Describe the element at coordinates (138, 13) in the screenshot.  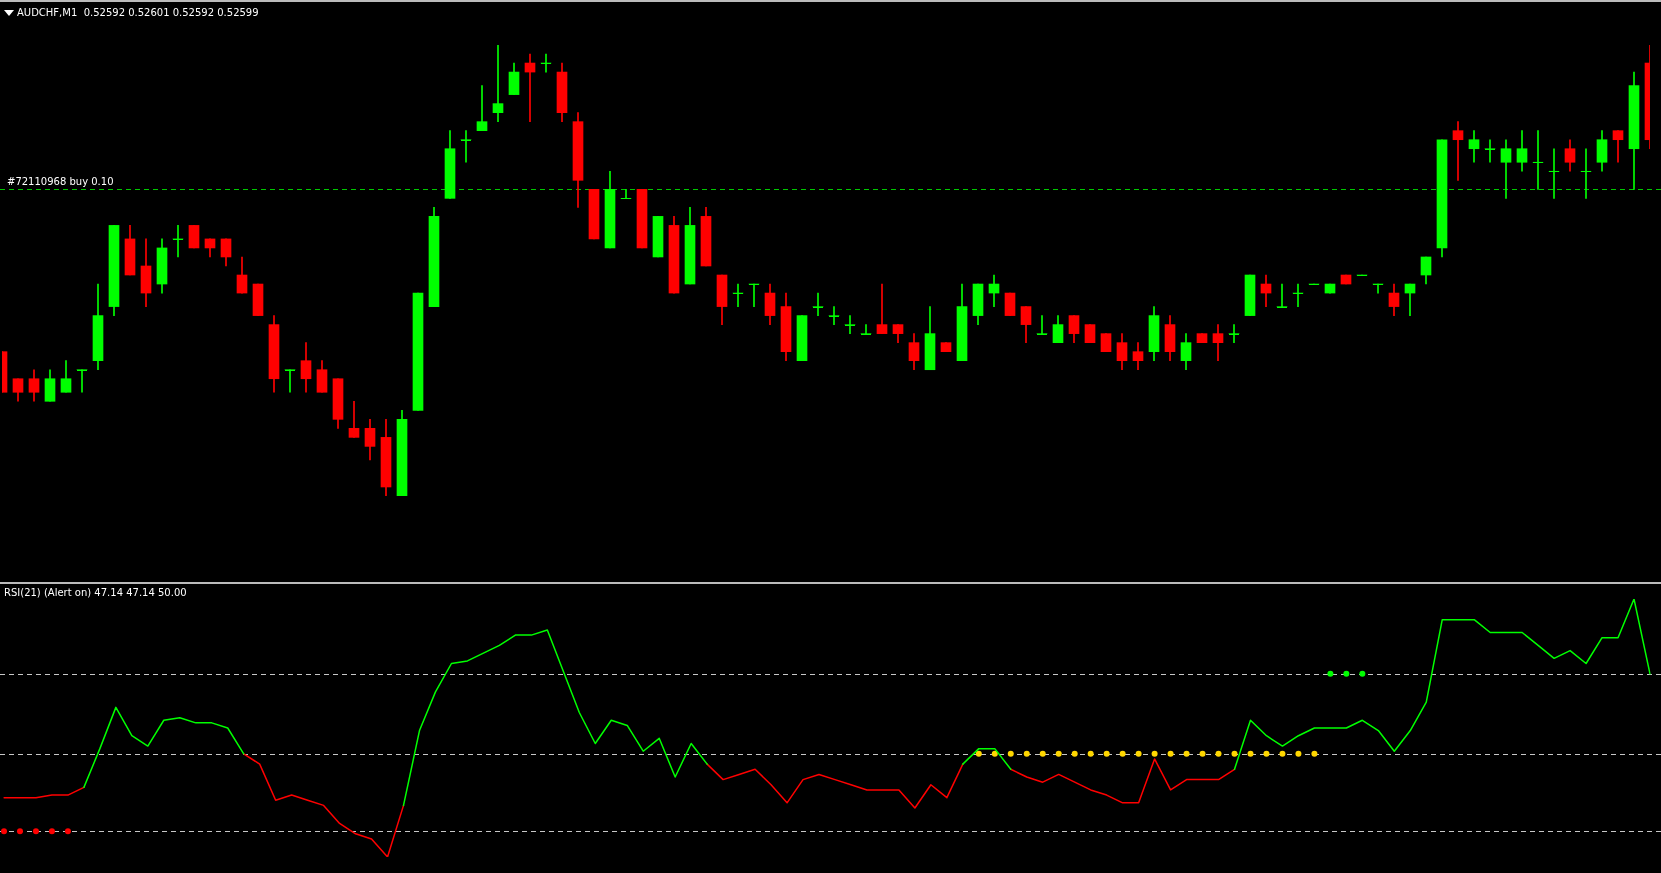
I see `chart-title: AUDCHF,M1 0.52592 0.52601 0.52592 0.52599` at that location.